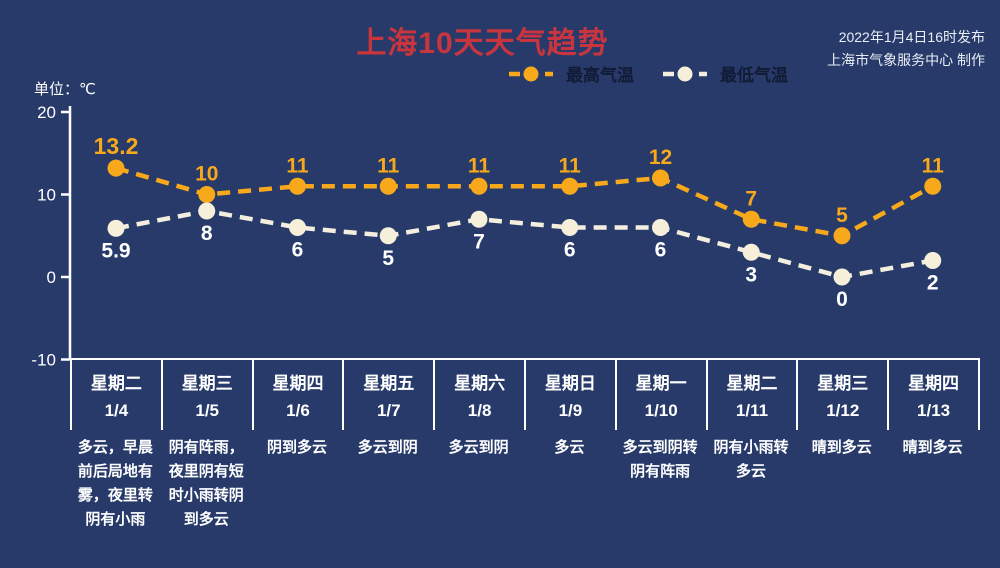 The width and height of the screenshot is (1000, 568). What do you see at coordinates (932, 395) in the screenshot?
I see `day-column: 星期四 1/13` at bounding box center [932, 395].